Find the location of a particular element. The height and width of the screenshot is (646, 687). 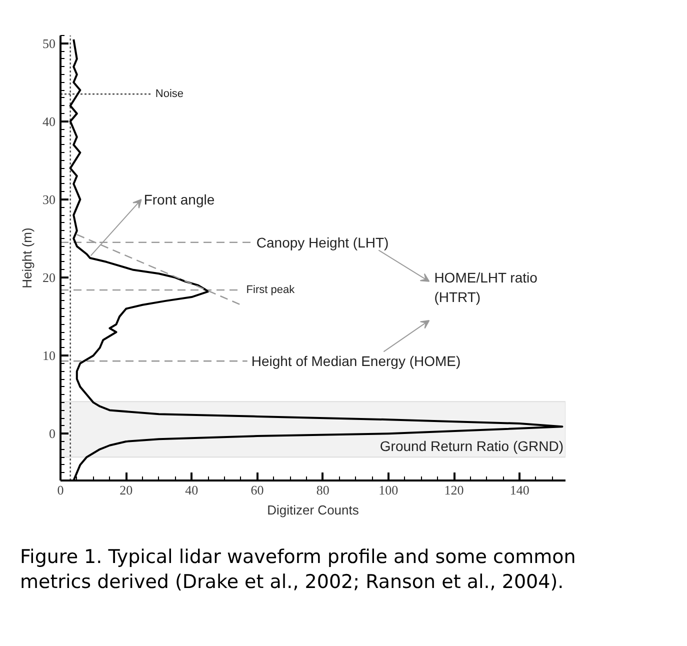

band-label: Ground Return Ratio (GRND) is located at coordinates (472, 446).